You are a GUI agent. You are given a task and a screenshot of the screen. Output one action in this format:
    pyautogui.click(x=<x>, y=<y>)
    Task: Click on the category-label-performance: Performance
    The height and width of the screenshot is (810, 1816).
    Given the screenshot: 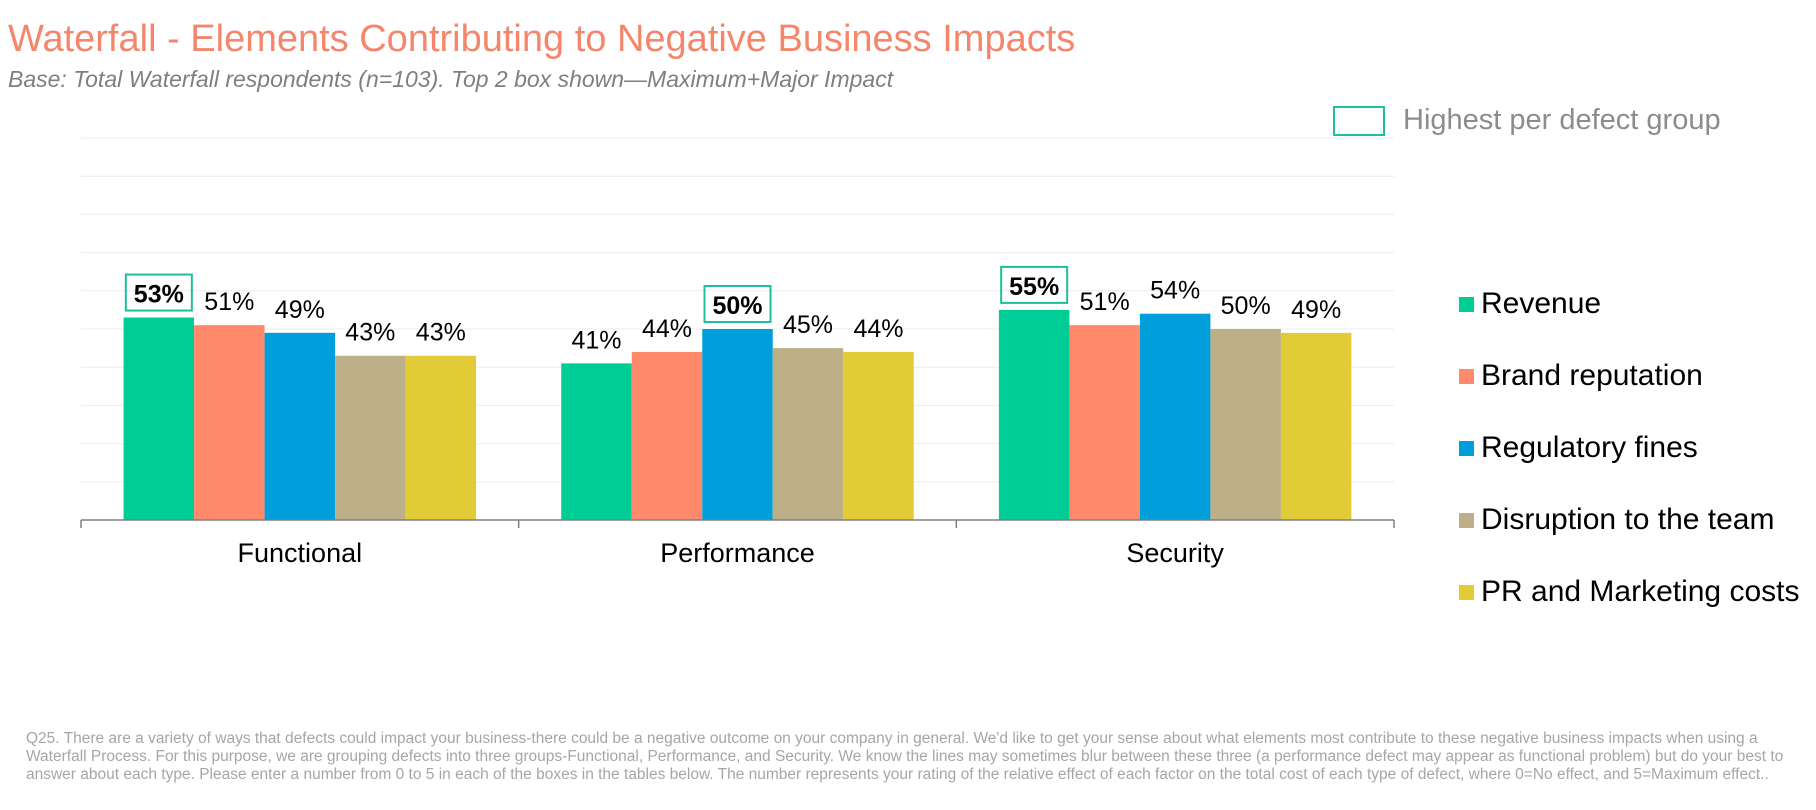 What is the action you would take?
    pyautogui.click(x=737, y=553)
    